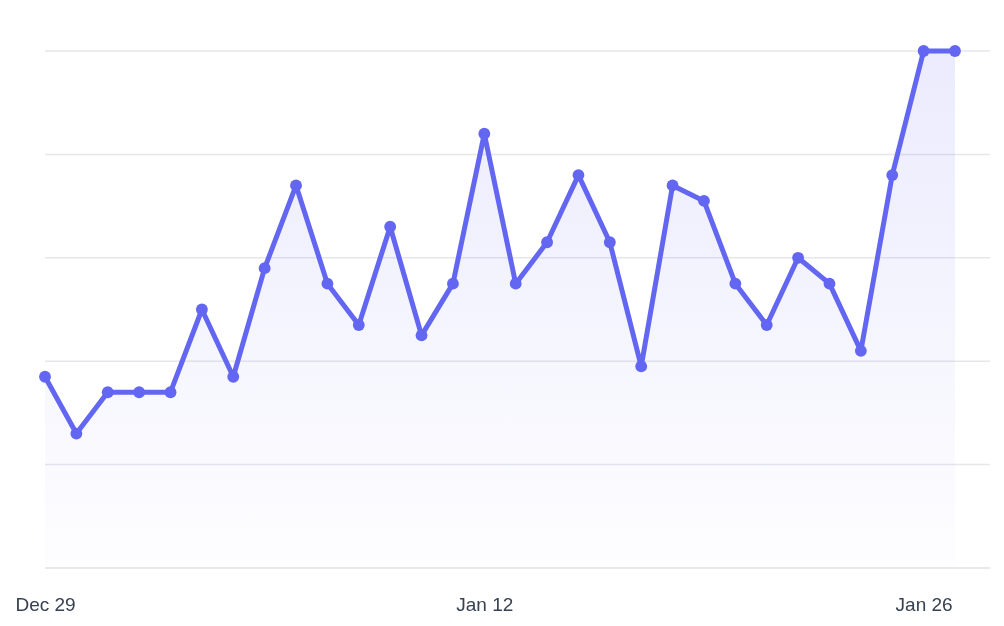  I want to click on x-tick-label: Dec 29, so click(45, 605).